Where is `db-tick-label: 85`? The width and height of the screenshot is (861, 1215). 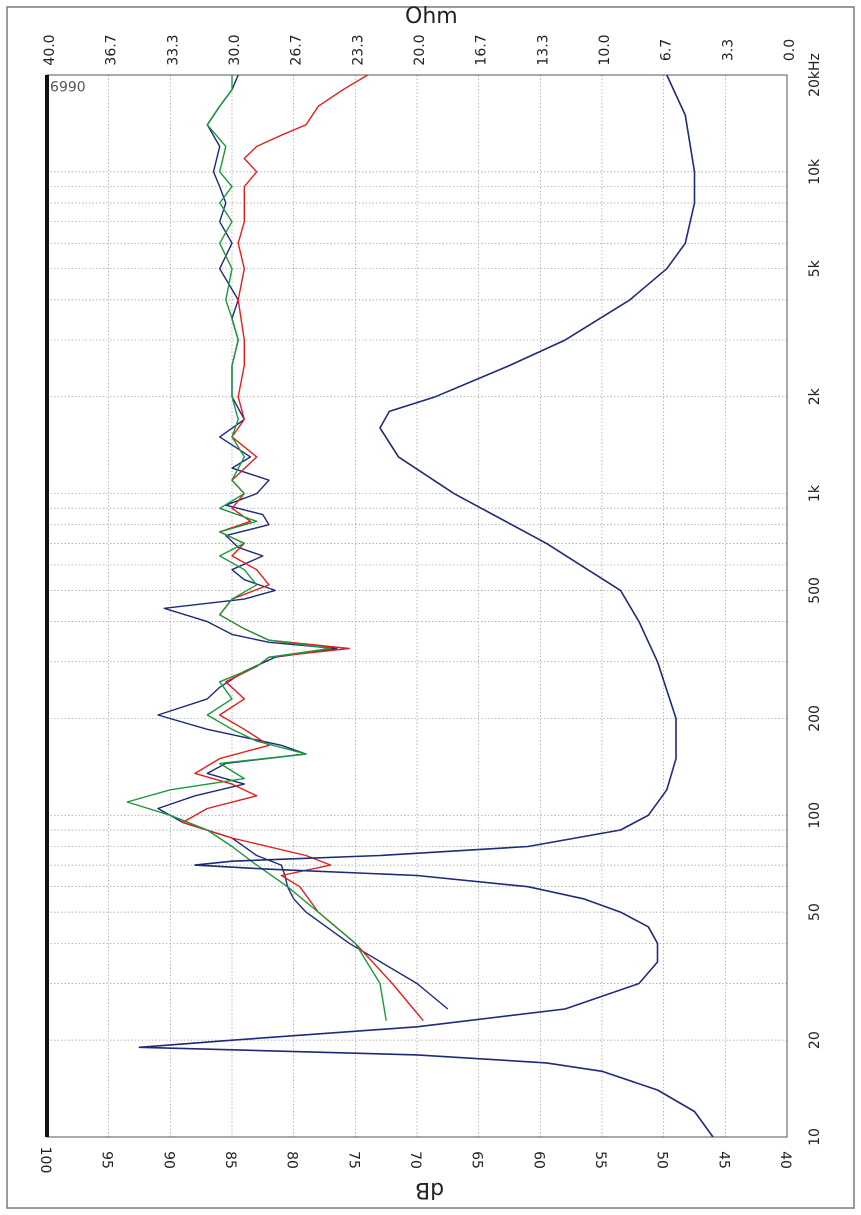
db-tick-label: 85 is located at coordinates (230, 1160).